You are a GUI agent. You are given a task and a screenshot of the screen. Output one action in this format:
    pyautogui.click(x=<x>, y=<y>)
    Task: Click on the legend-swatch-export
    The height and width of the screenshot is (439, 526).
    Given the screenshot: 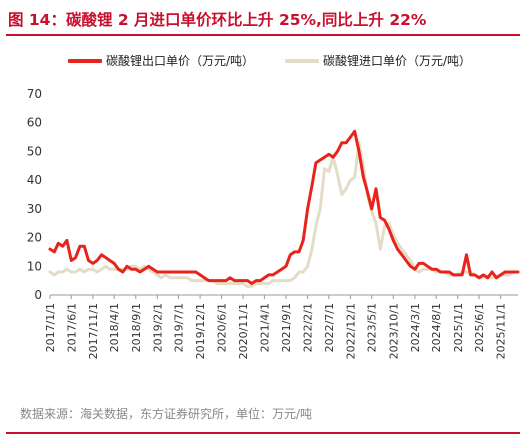 What is the action you would take?
    pyautogui.click(x=85, y=60)
    